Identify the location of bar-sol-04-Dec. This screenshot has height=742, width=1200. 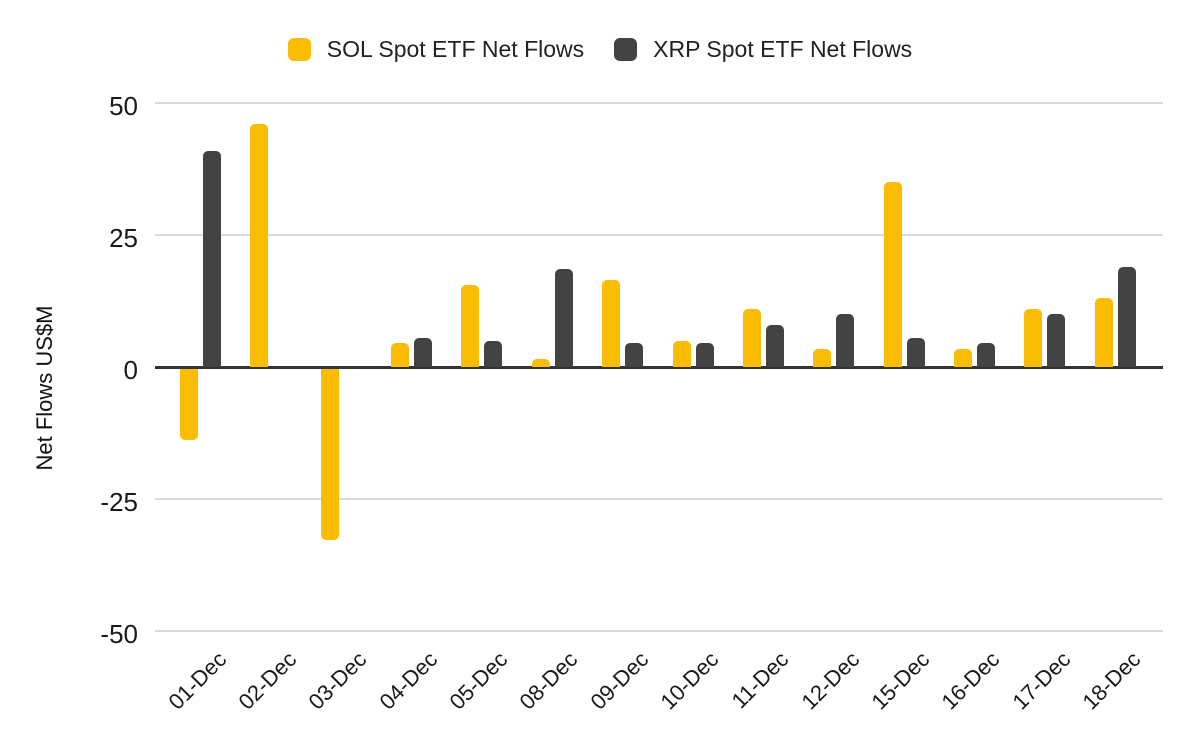
(400, 355).